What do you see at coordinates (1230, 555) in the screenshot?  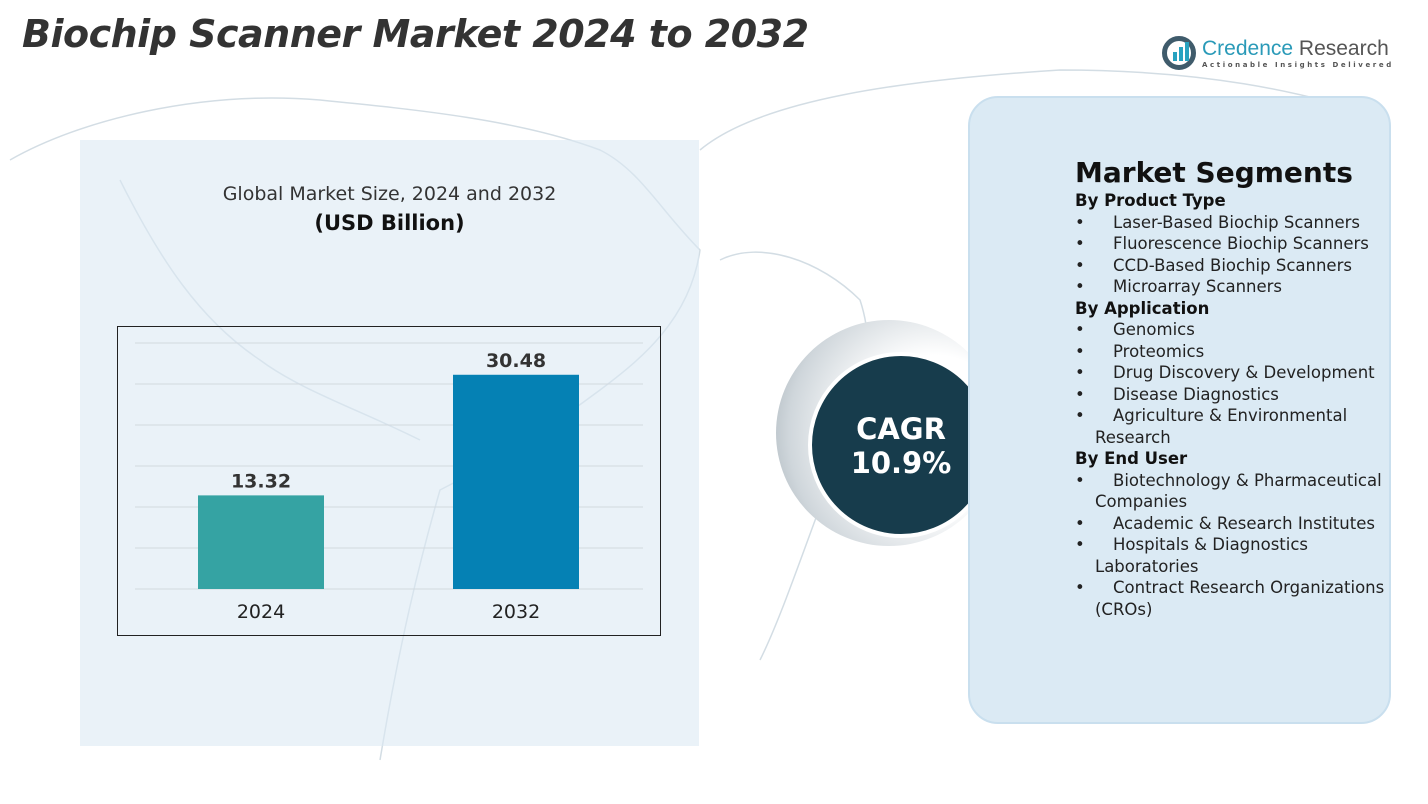 I see `segment-item: Hospitals & Diagnostics Laboratories` at bounding box center [1230, 555].